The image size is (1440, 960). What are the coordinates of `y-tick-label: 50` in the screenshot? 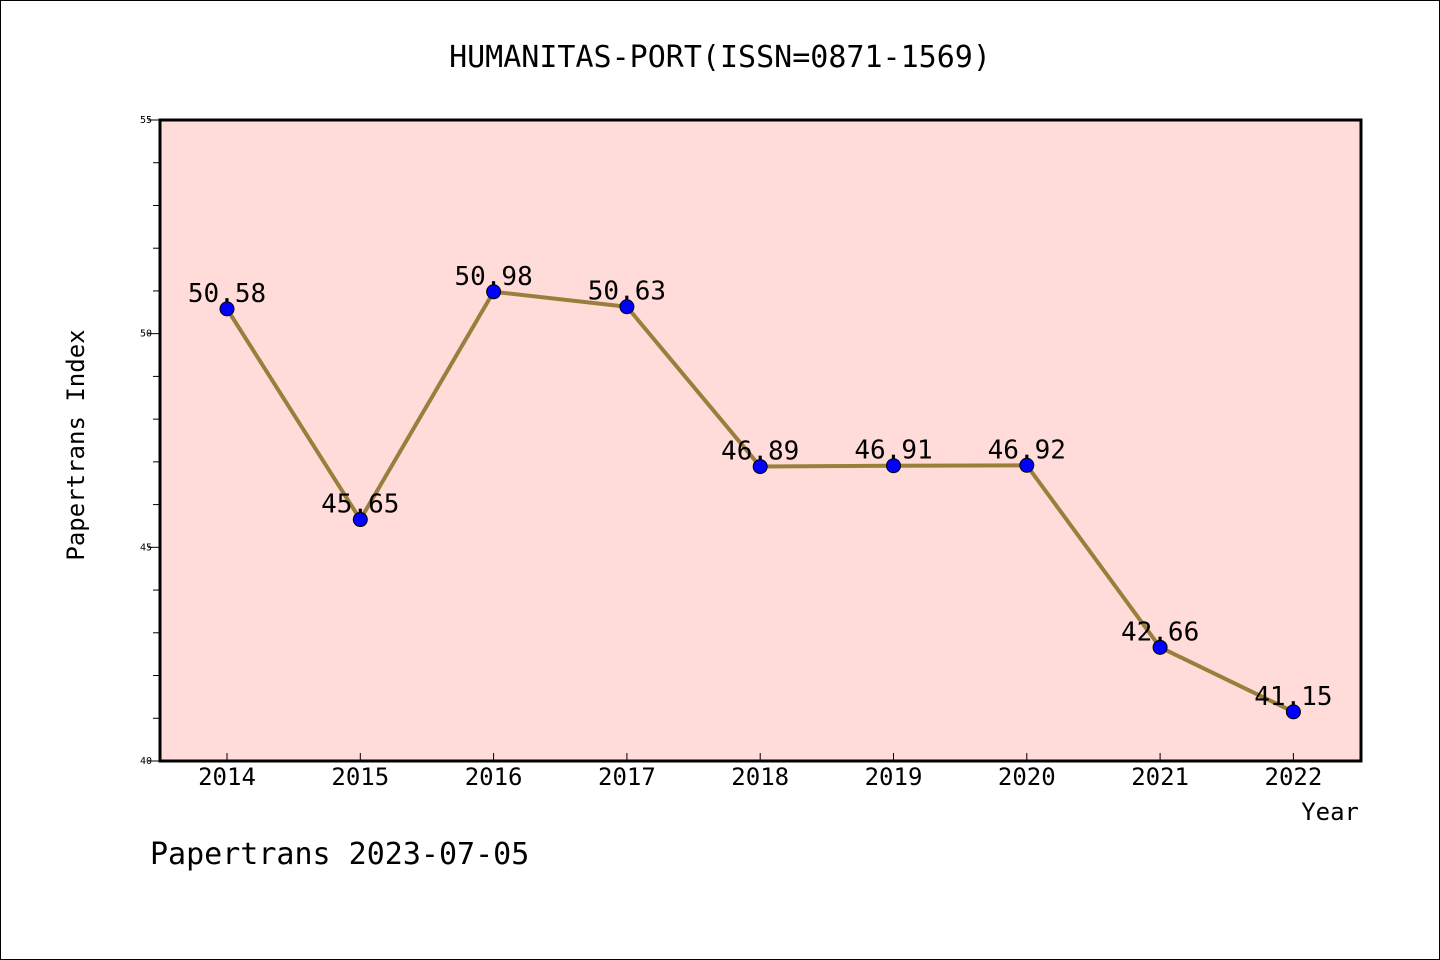 It's located at (146, 334).